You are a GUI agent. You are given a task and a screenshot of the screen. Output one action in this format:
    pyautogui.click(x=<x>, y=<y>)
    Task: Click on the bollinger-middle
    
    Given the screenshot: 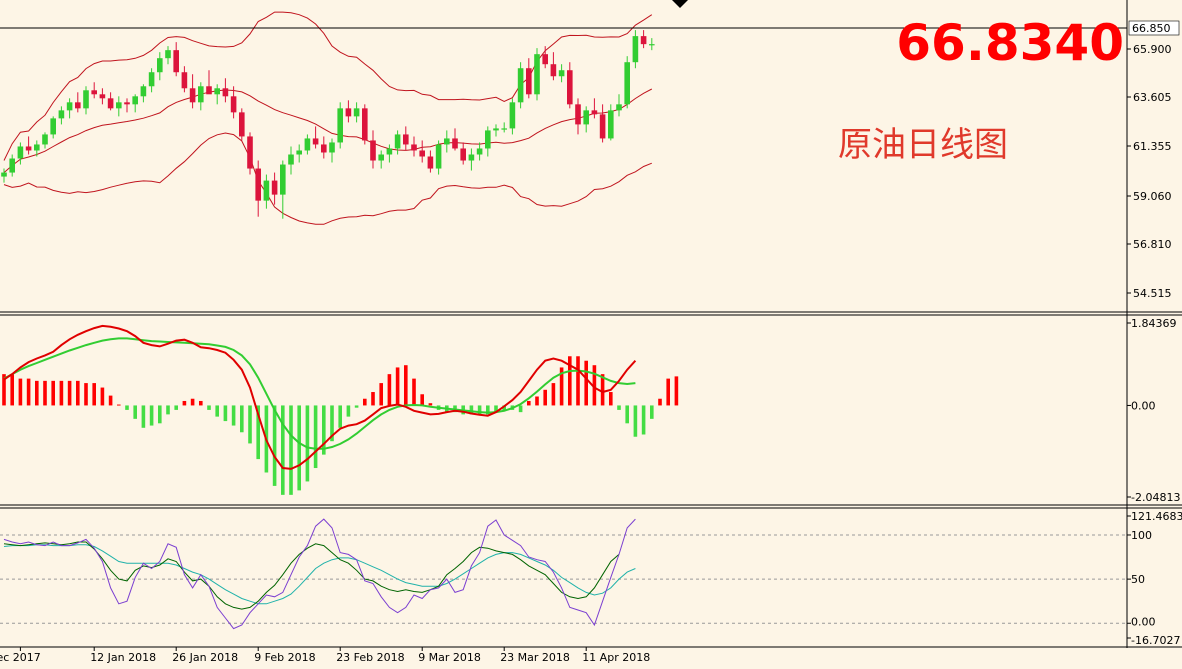 What is the action you would take?
    pyautogui.click(x=328, y=130)
    